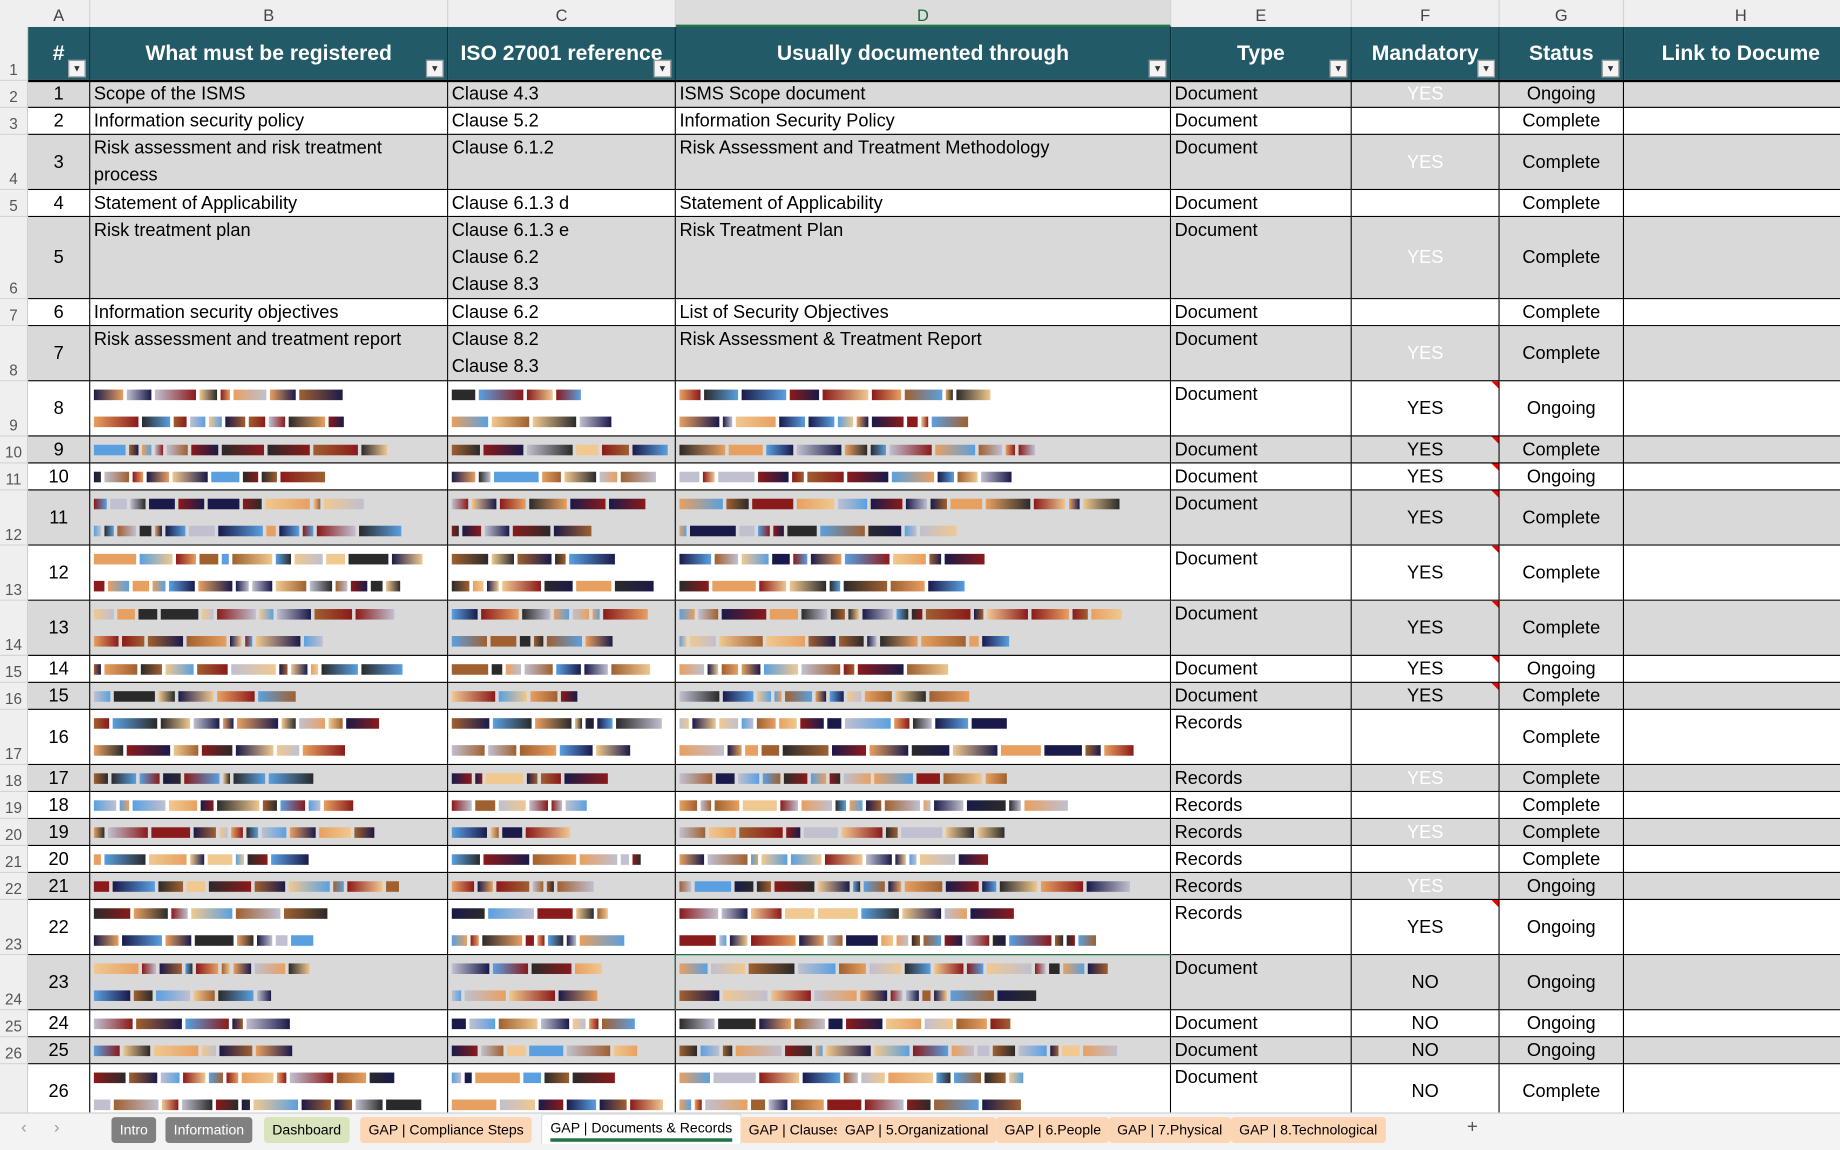 This screenshot has height=1150, width=1840. What do you see at coordinates (641, 1129) in the screenshot?
I see `sheet-tab: GAP | Documents & Records` at bounding box center [641, 1129].